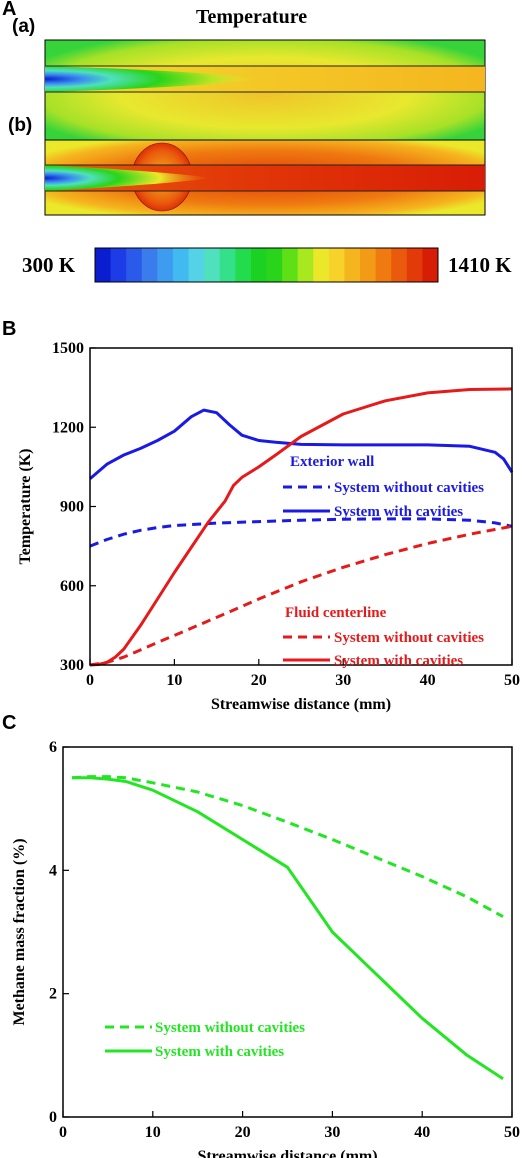  What do you see at coordinates (265, 177) in the screenshot?
I see `contour-b` at bounding box center [265, 177].